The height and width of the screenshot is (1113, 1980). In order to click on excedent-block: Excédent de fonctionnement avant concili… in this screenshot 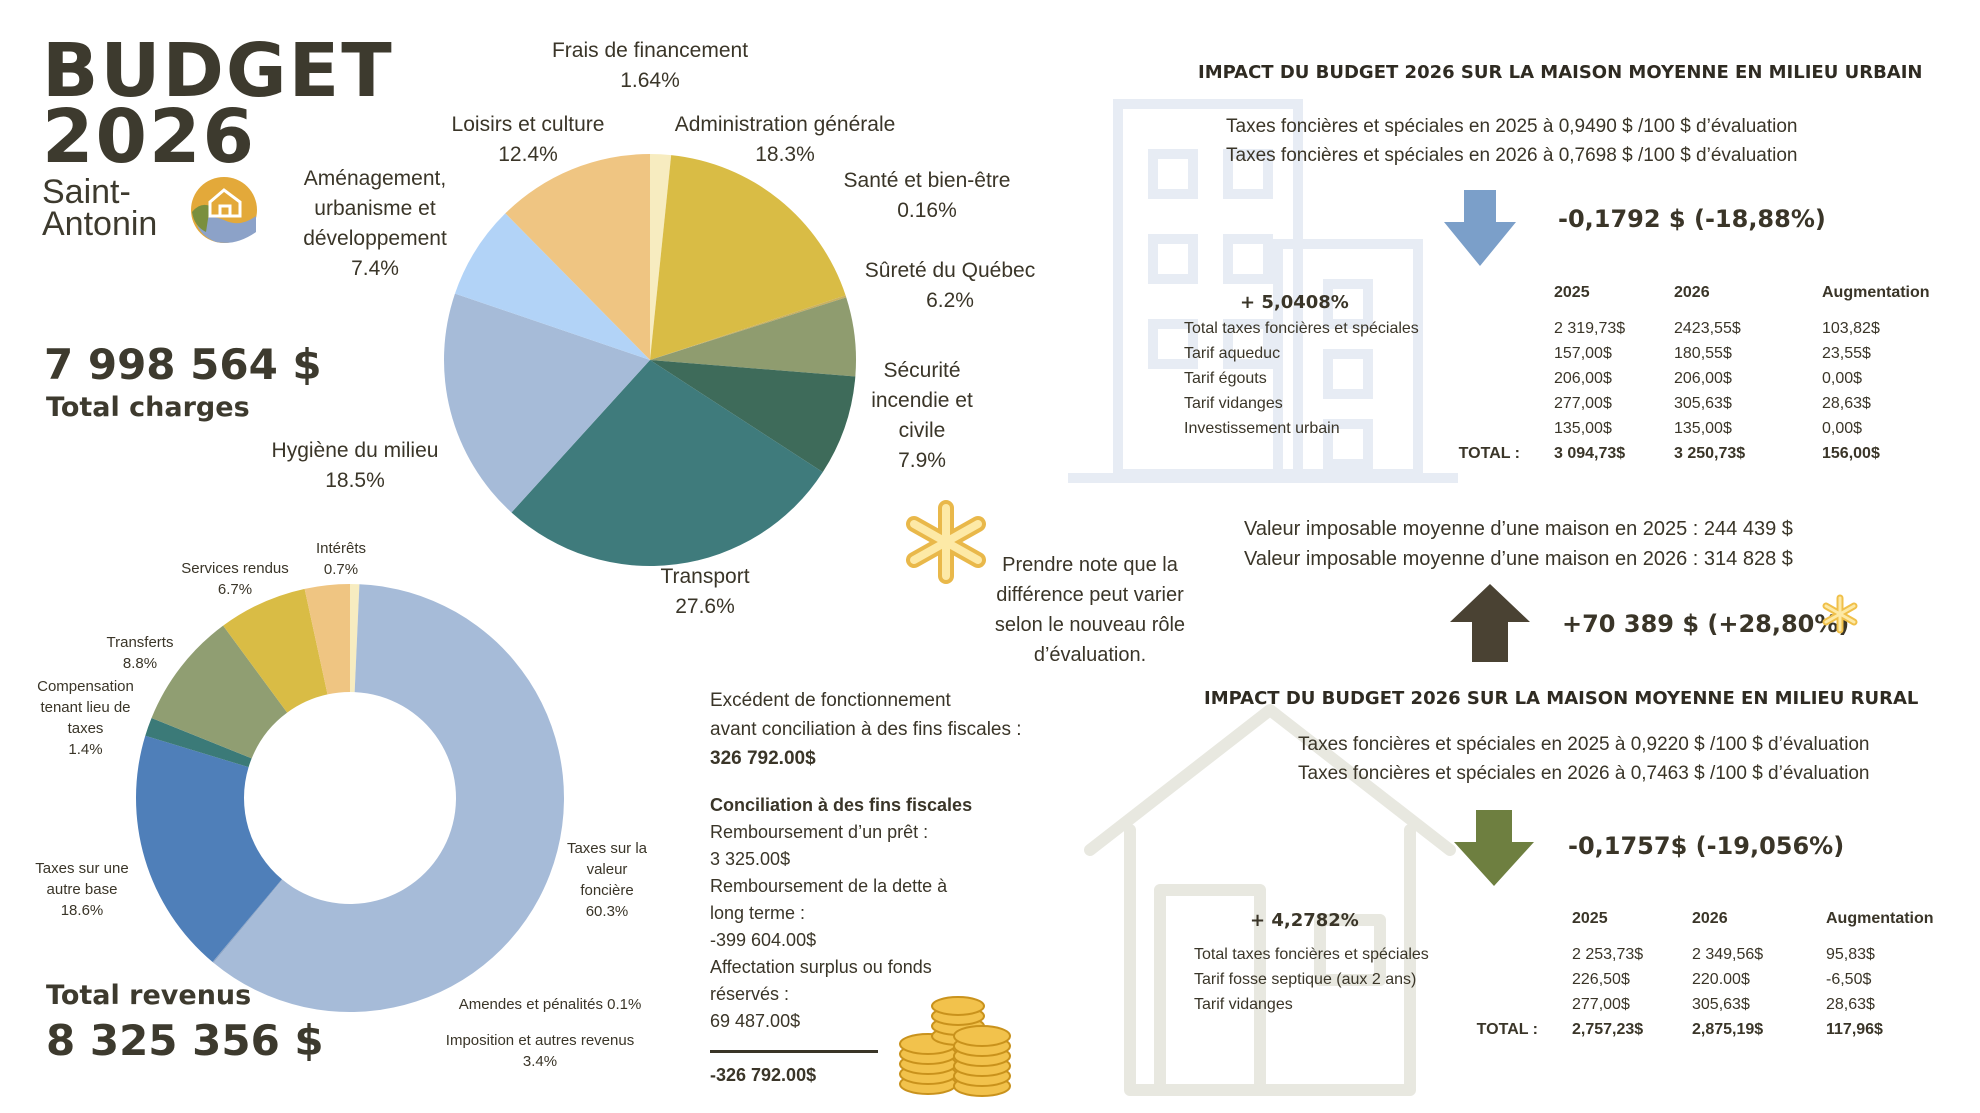, I will do `click(866, 729)`.